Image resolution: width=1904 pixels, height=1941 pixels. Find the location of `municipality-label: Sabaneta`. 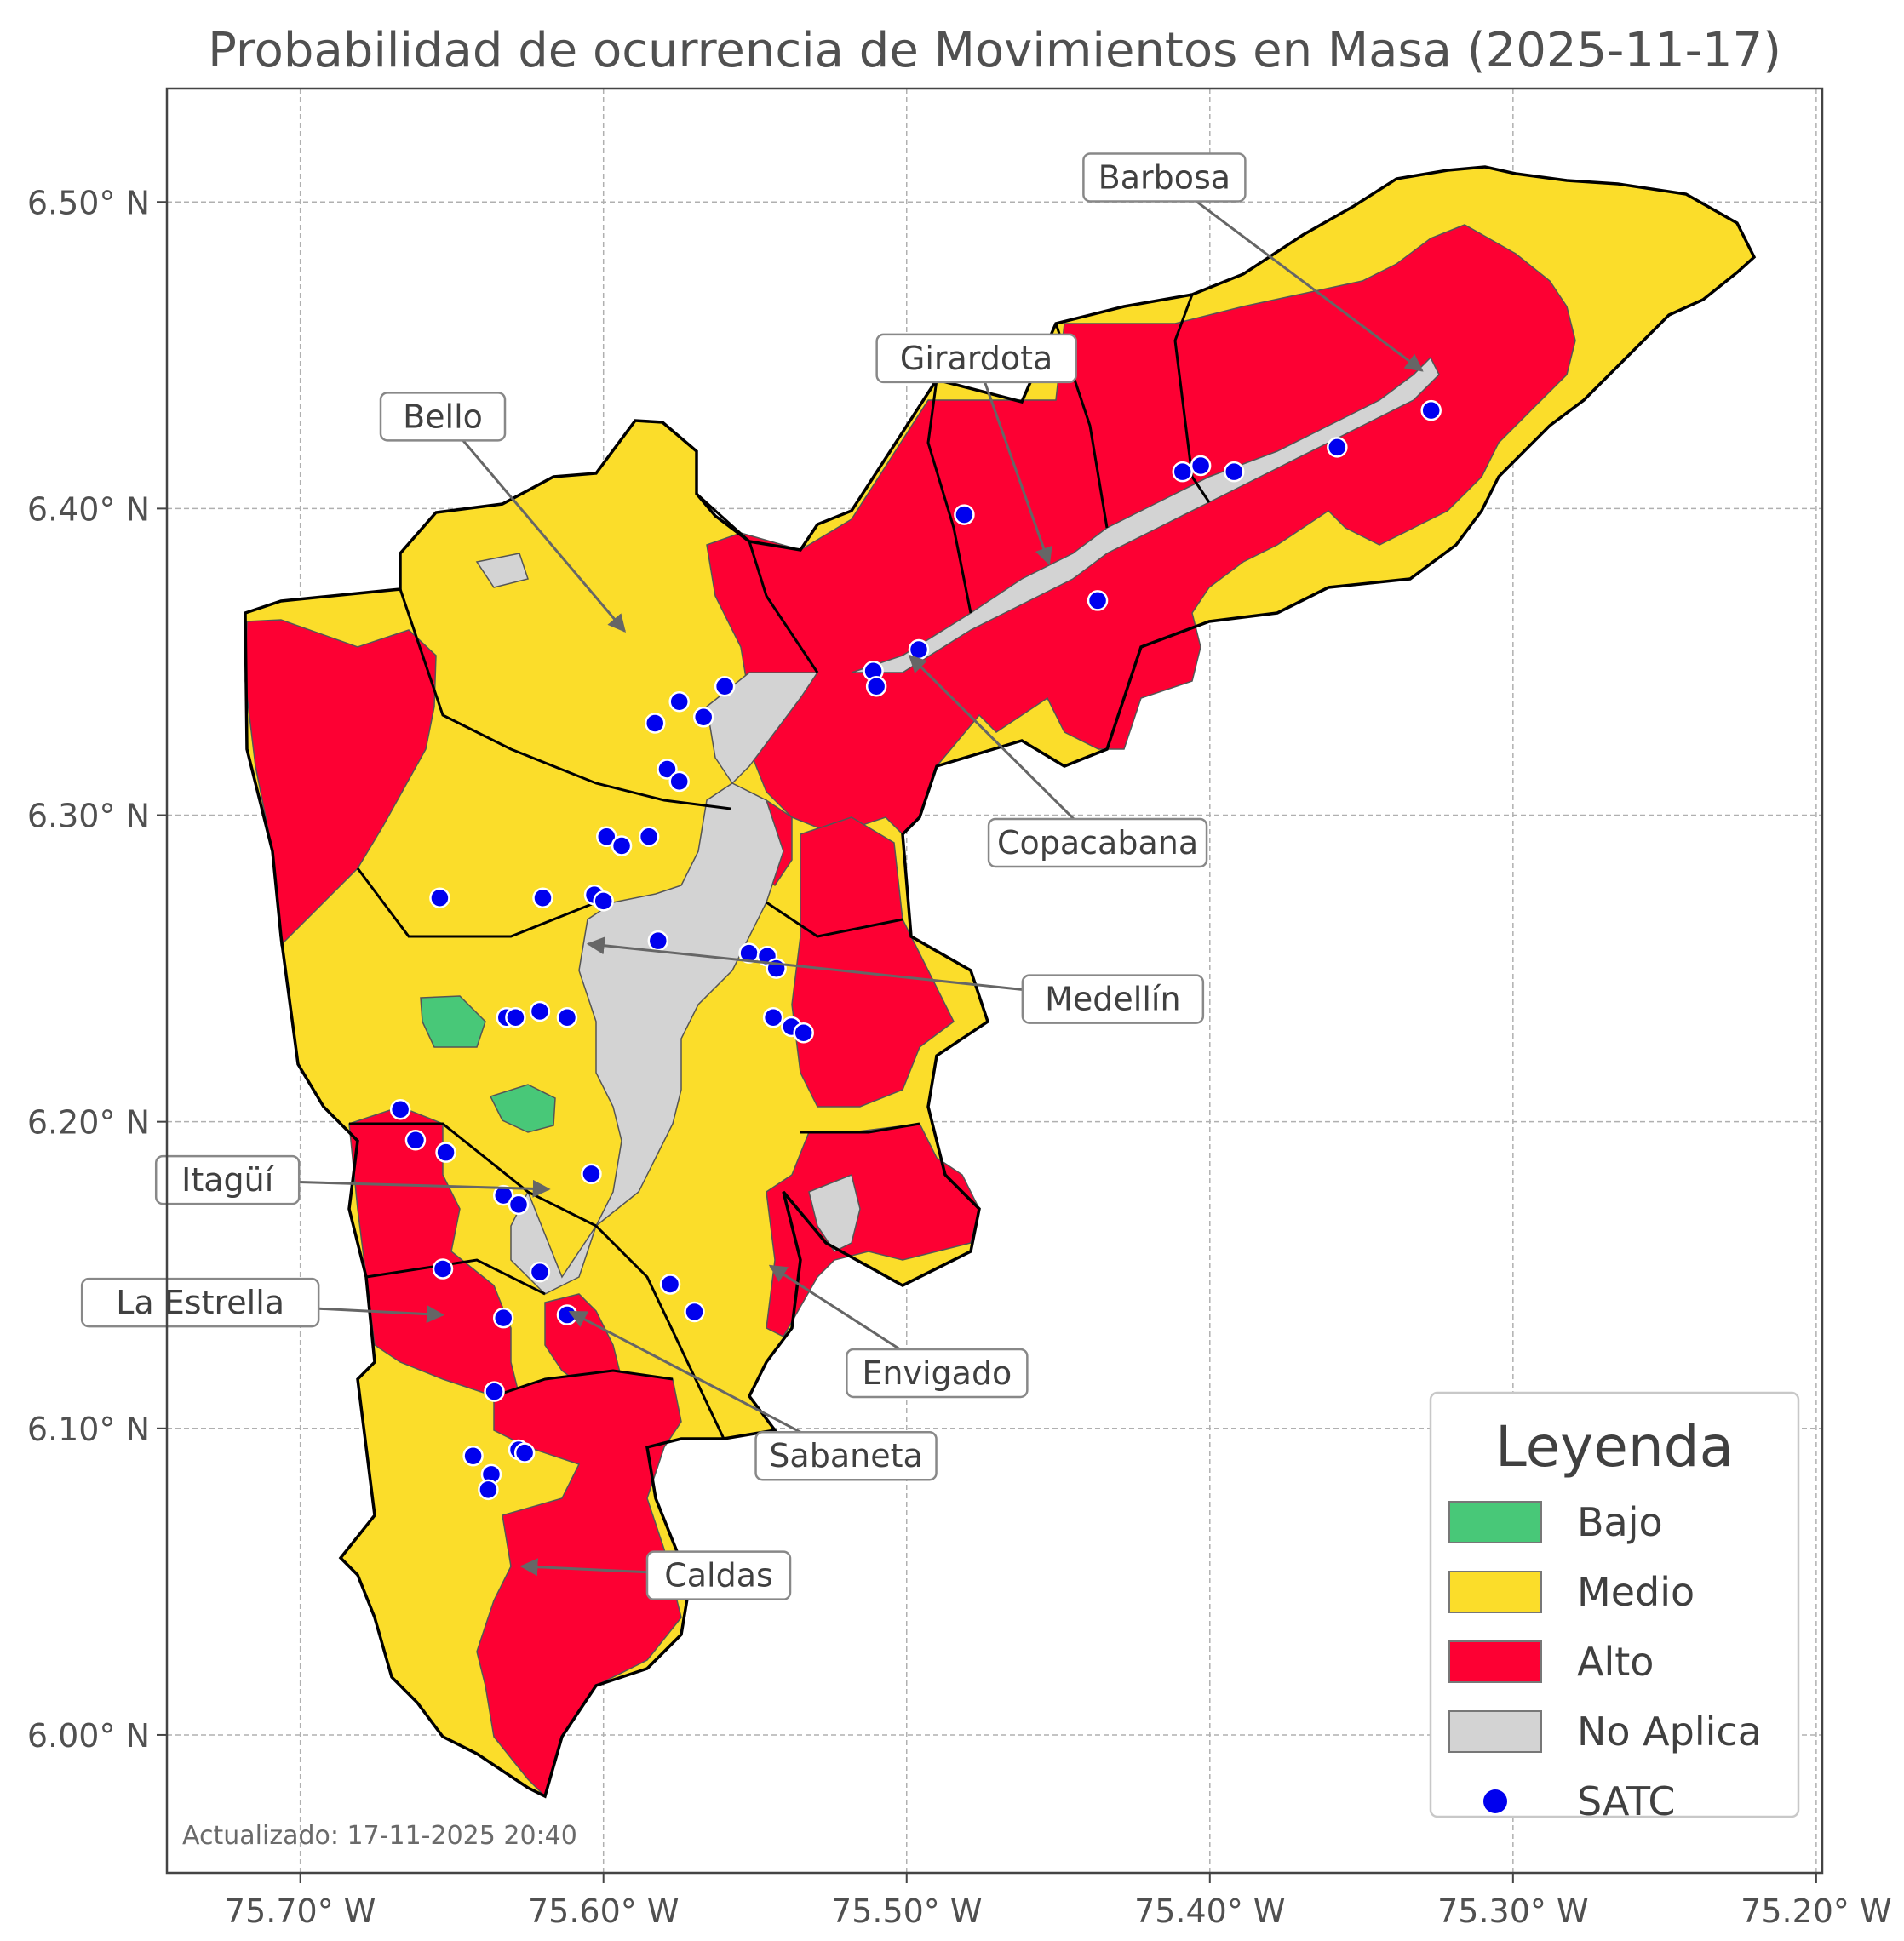

municipality-label: Sabaneta is located at coordinates (846, 1455).